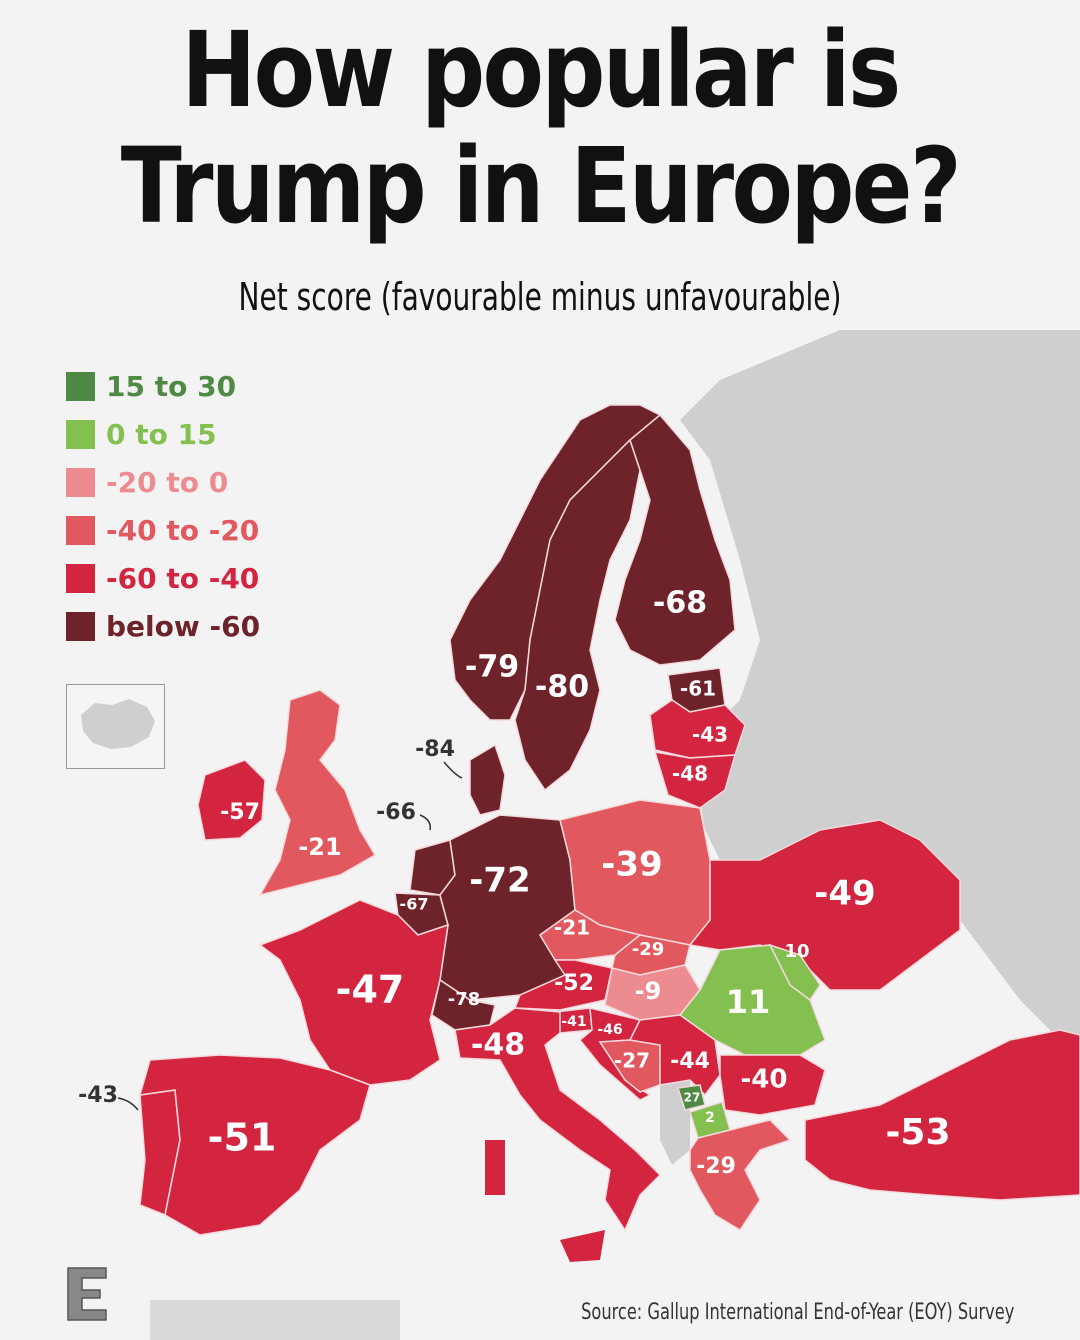 The width and height of the screenshot is (1080, 1340). What do you see at coordinates (716, 1166) in the screenshot?
I see `label-greece: -29` at bounding box center [716, 1166].